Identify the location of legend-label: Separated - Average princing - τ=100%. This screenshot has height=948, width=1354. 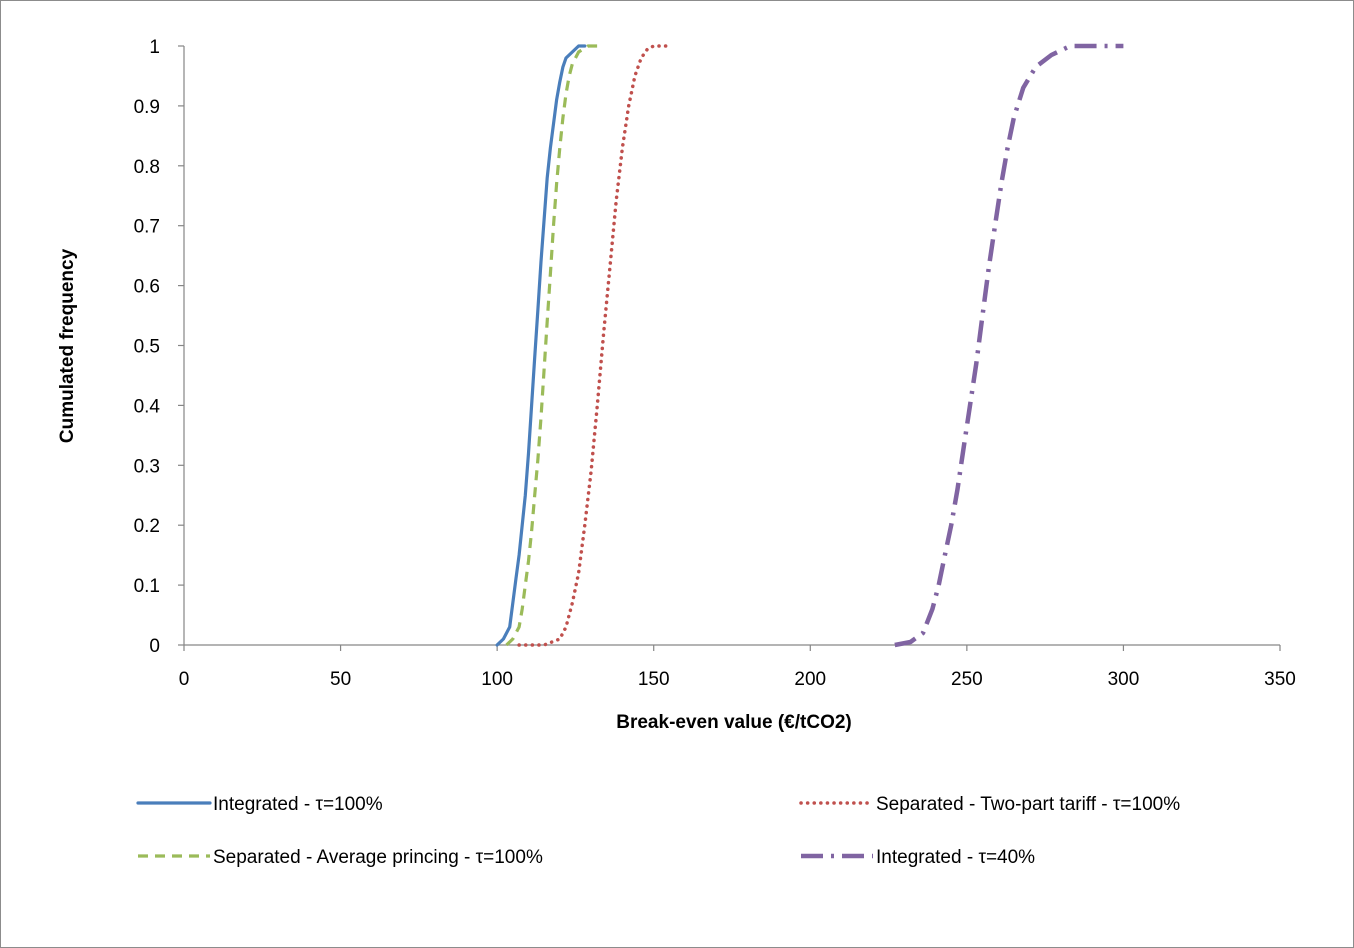
(378, 857).